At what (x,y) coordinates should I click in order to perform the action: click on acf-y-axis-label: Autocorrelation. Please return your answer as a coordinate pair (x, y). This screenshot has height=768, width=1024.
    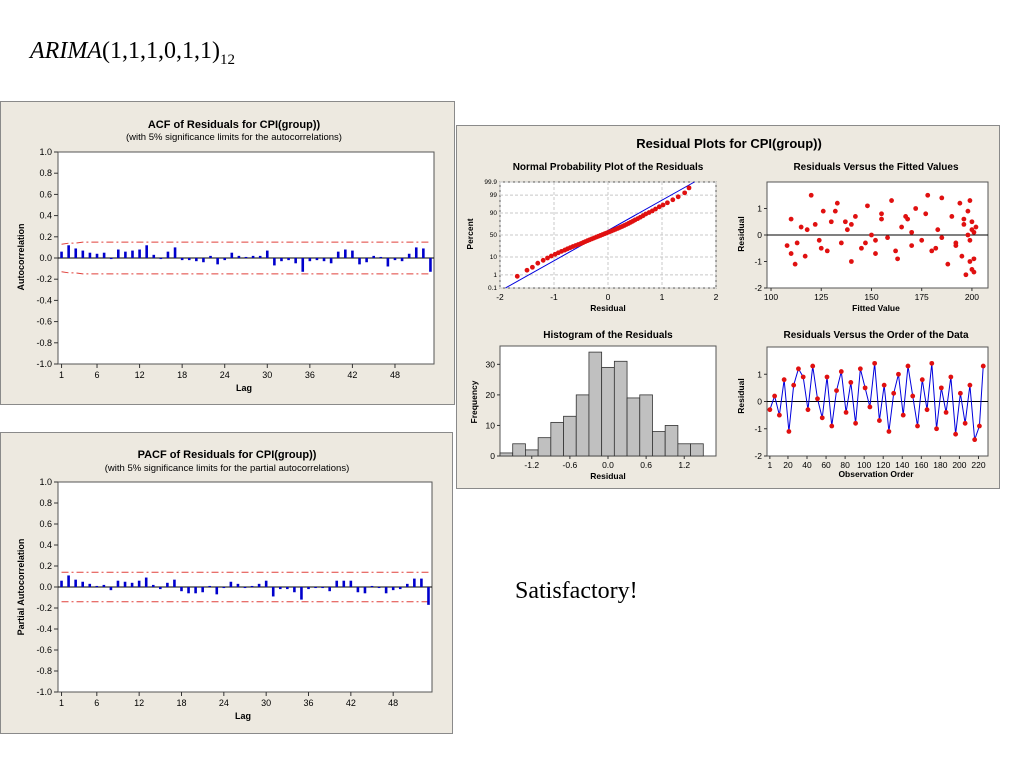
    Looking at the image, I should click on (21, 256).